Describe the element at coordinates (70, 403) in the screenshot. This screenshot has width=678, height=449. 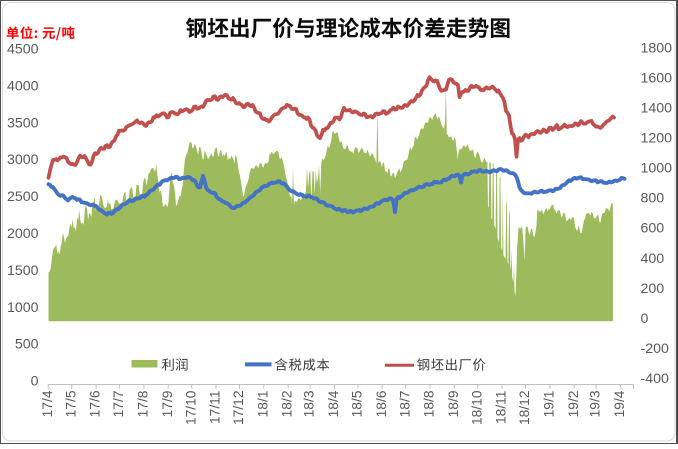
I see `svg-text: 17/5` at that location.